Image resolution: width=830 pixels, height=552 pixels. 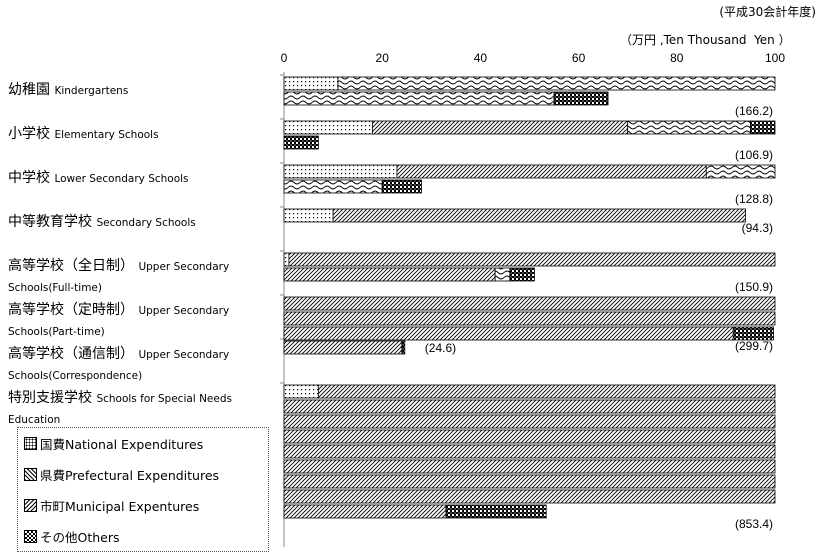 I want to click on category-label-en: Elementary Schools, so click(x=106, y=135).